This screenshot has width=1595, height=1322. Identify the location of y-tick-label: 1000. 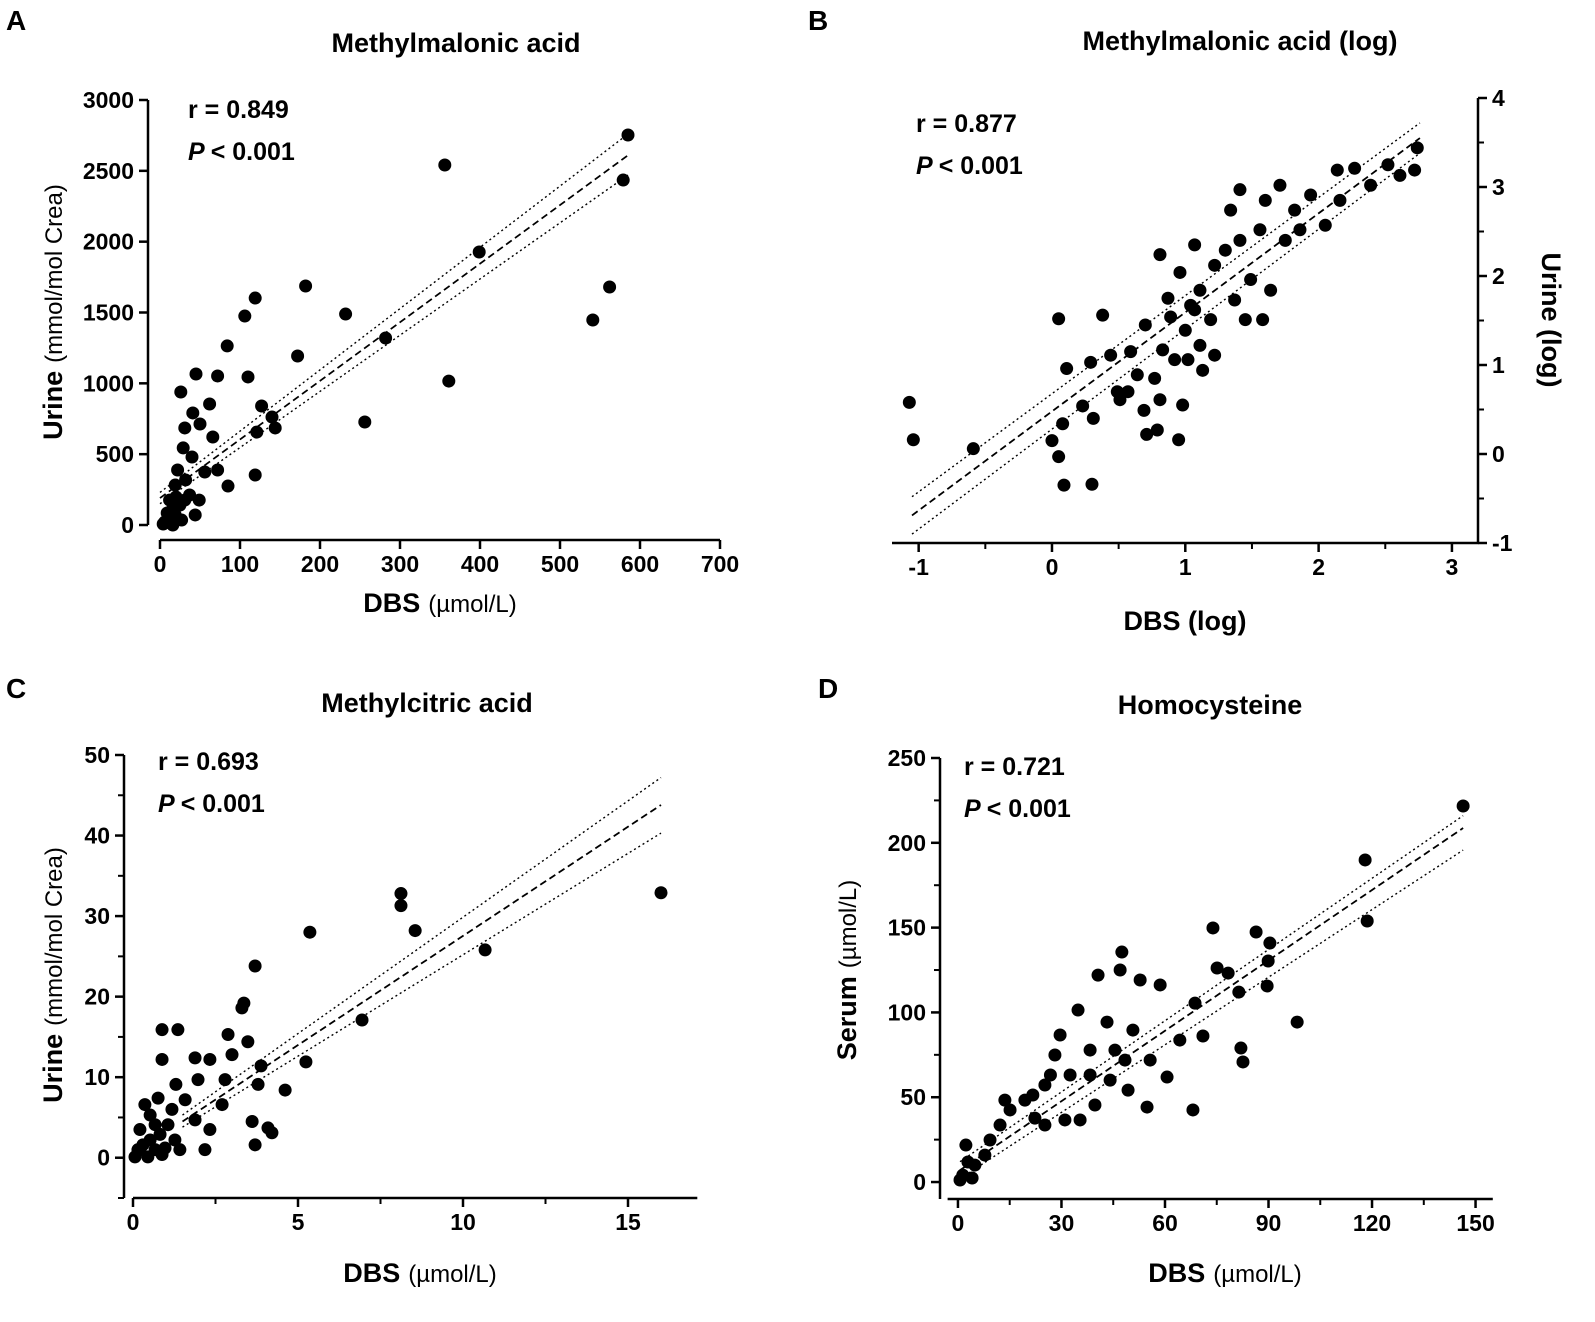
(108, 383).